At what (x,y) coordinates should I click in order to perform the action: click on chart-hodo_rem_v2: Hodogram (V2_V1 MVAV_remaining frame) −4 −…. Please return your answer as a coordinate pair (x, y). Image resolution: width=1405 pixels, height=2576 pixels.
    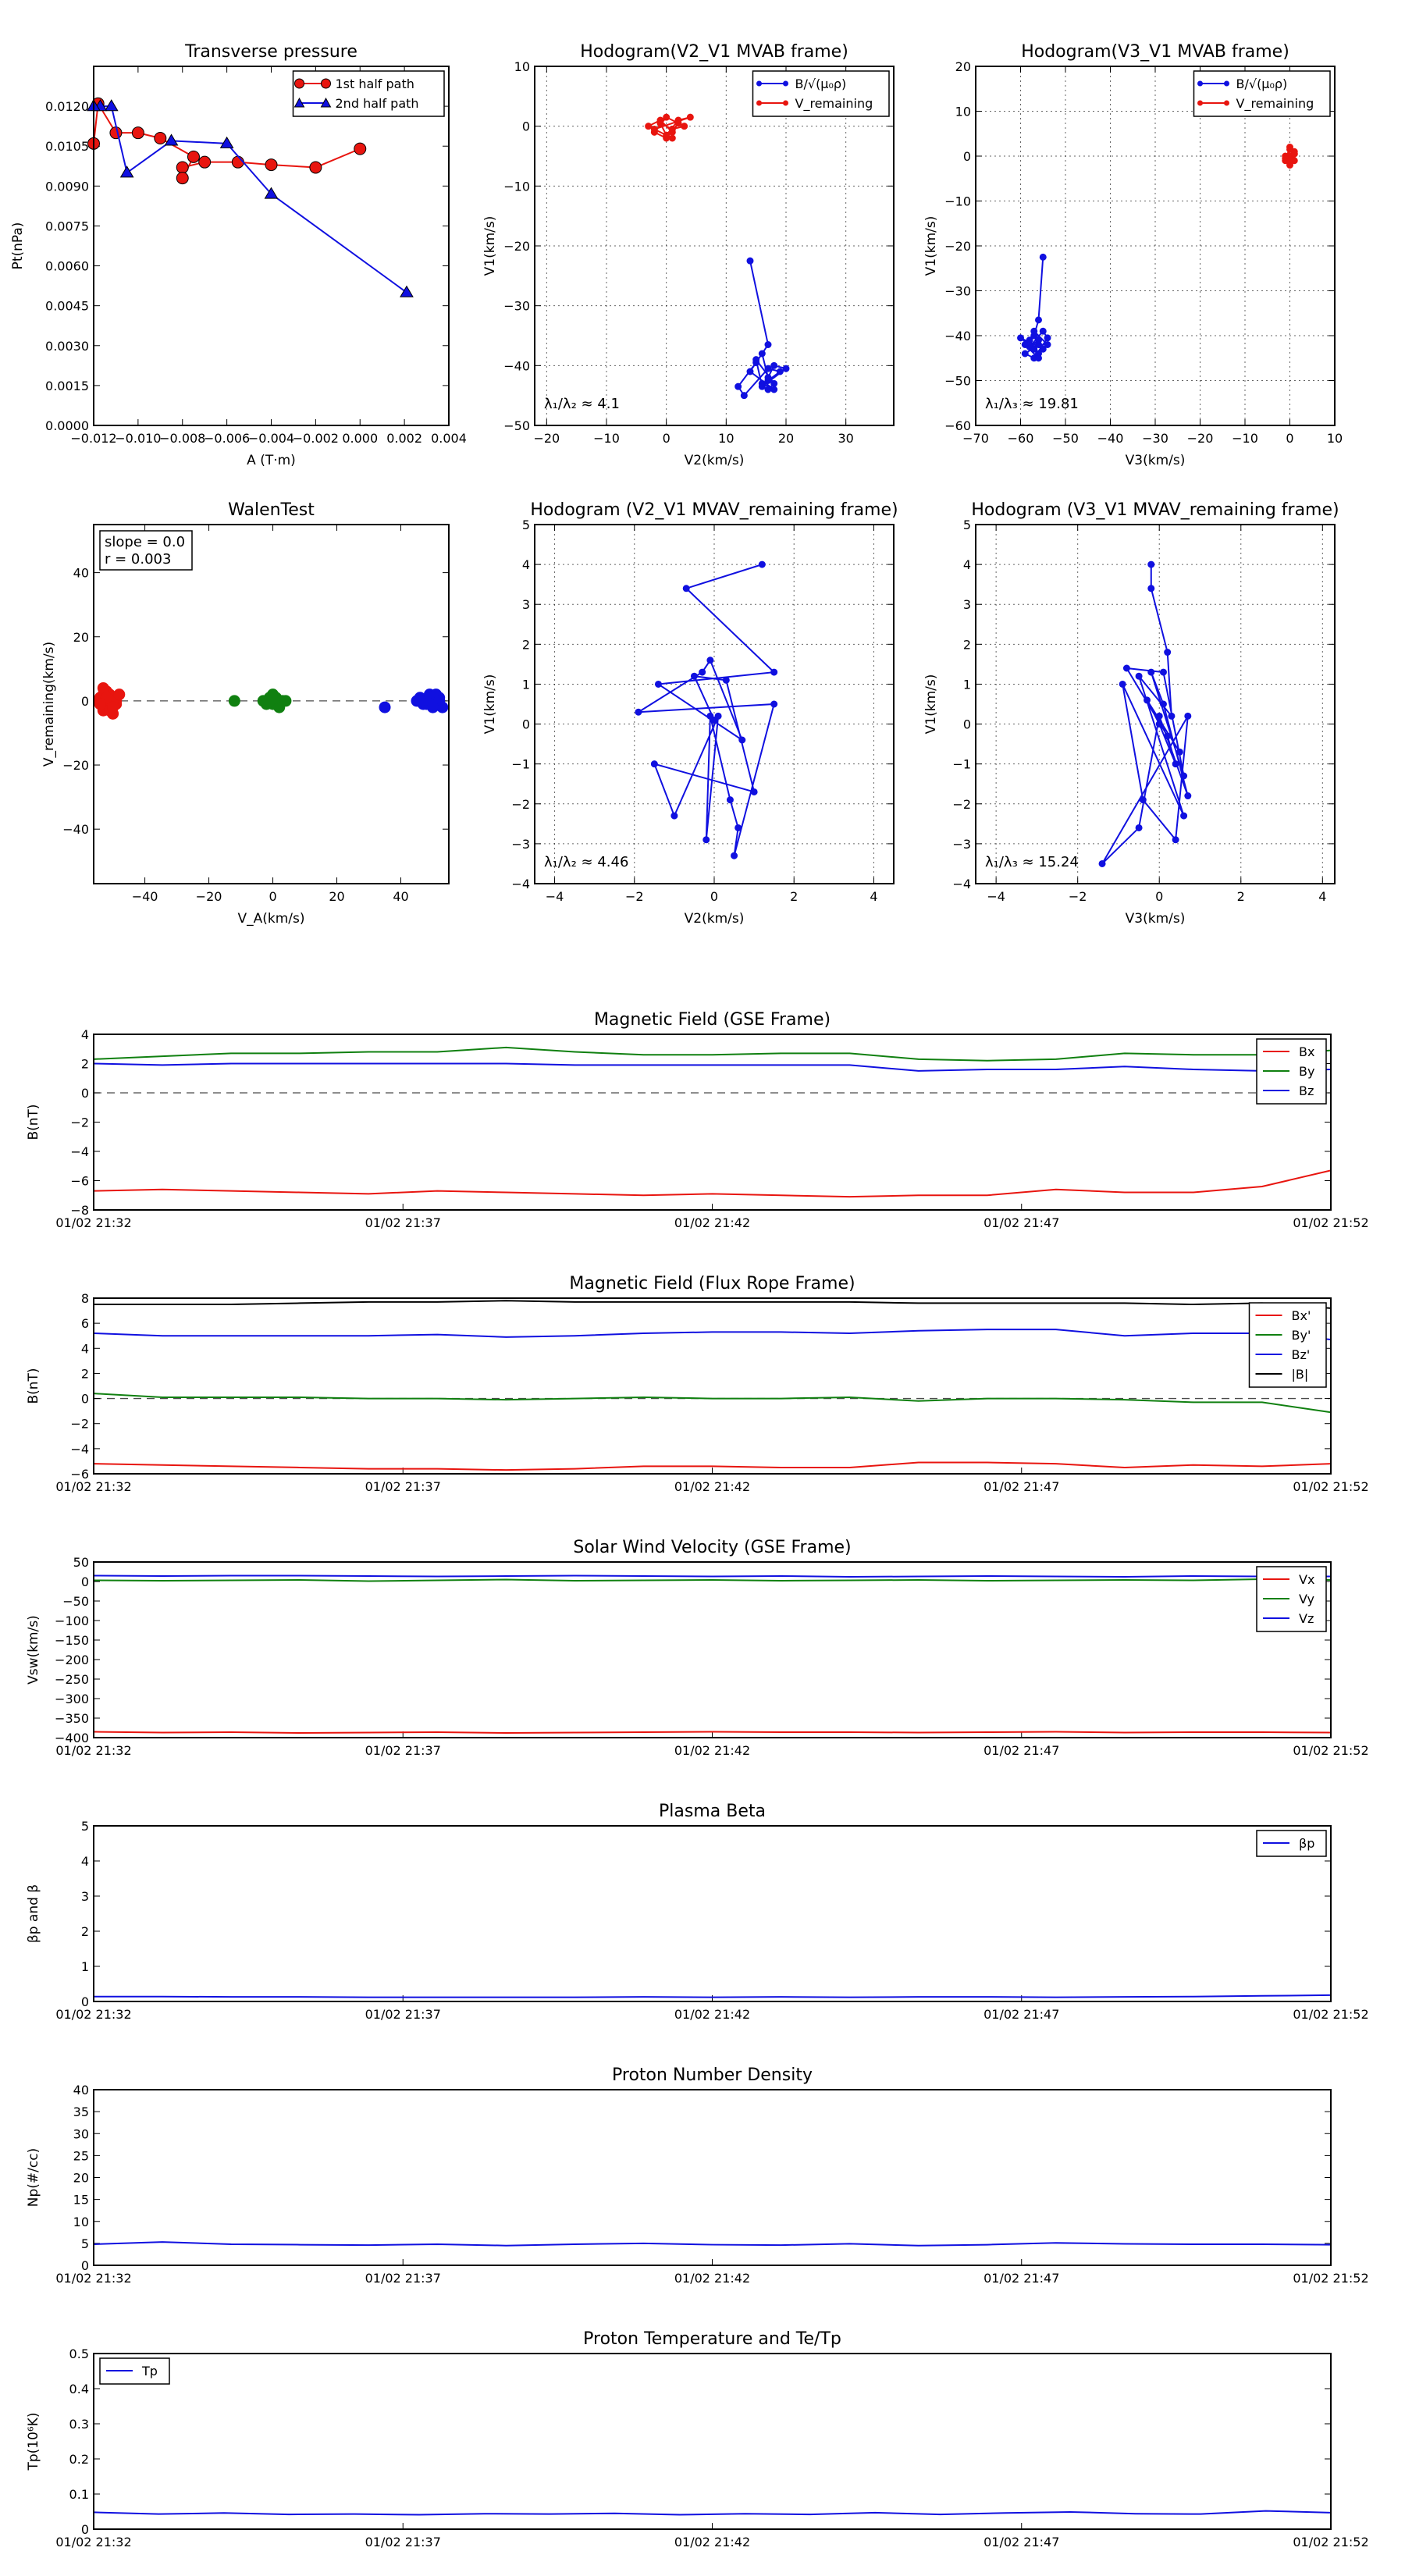
    Looking at the image, I should click on (690, 713).